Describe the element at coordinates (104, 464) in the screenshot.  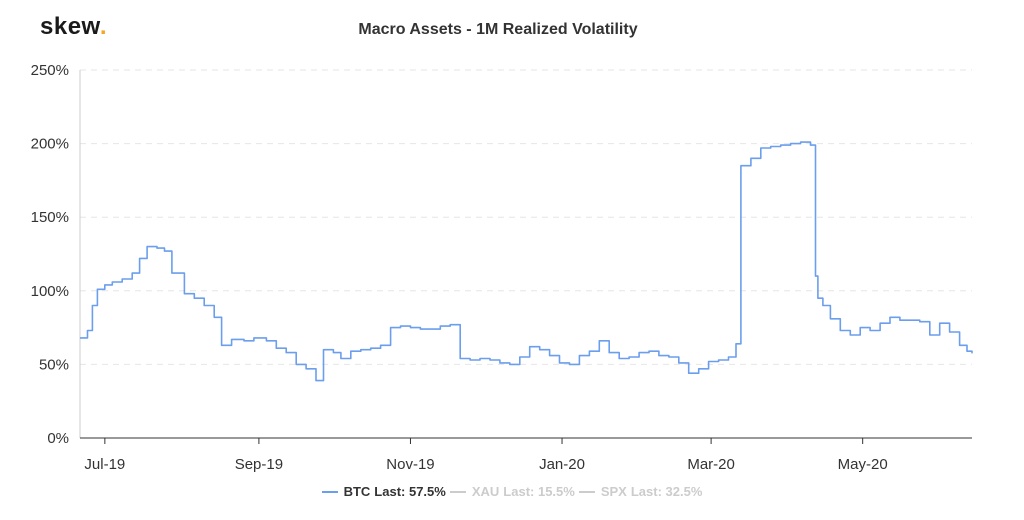
I see `x-tick-label: Jul-19` at that location.